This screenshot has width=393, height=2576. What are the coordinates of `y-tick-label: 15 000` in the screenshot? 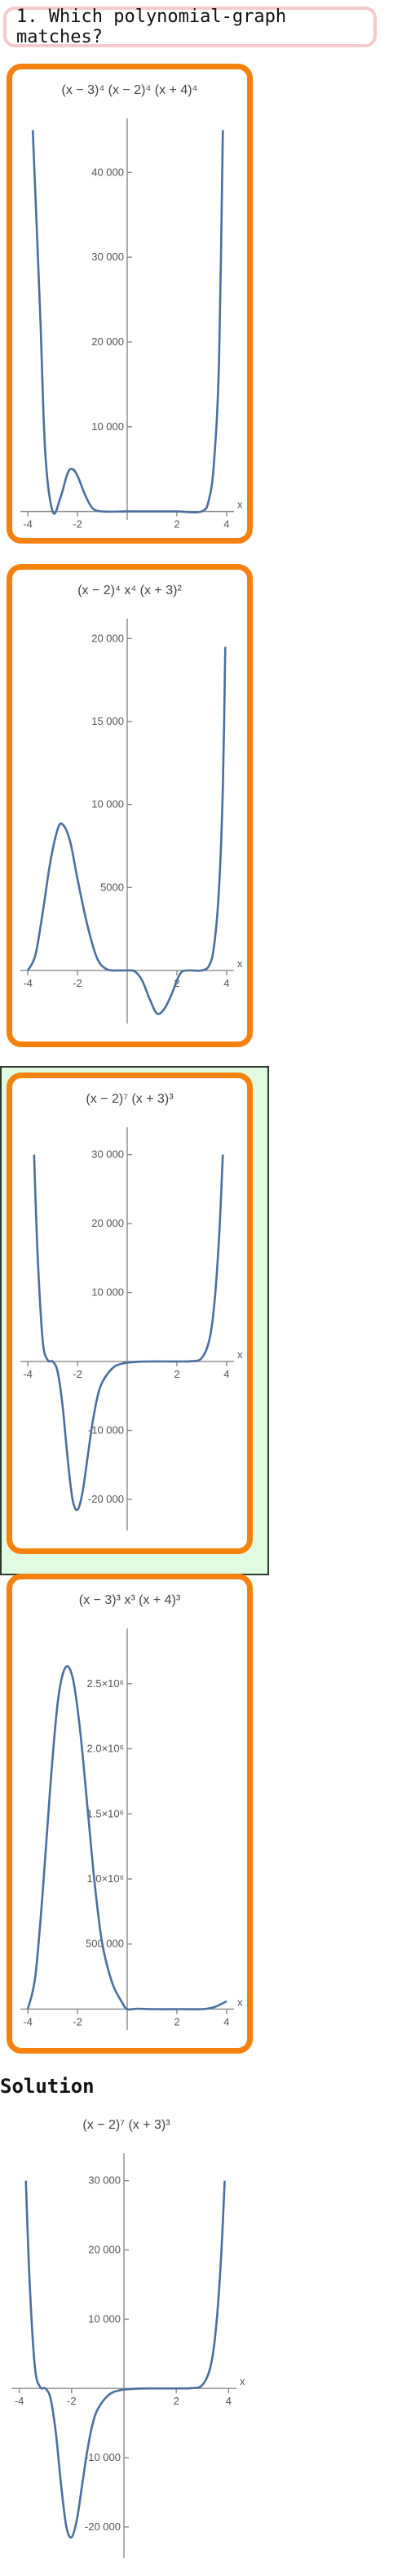 It's located at (107, 721).